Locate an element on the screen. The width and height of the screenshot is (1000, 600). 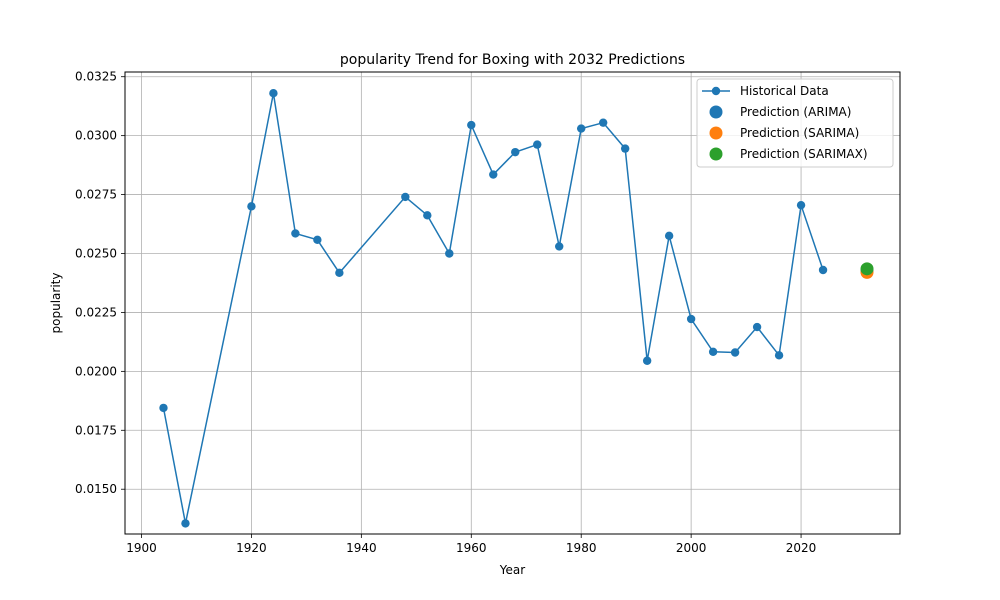
x-tick-label: 2020 is located at coordinates (801, 548).